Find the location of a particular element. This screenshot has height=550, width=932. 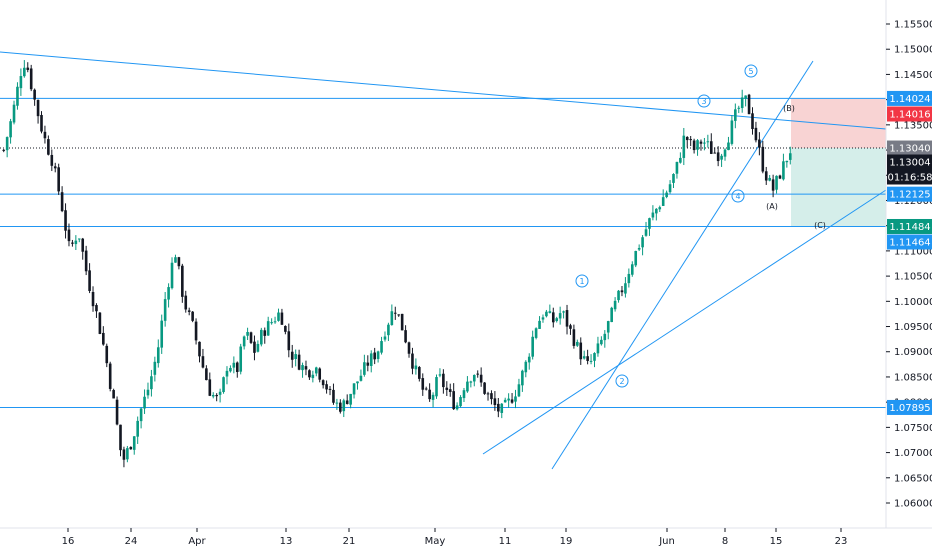

wave-1-circle is located at coordinates (582, 281).